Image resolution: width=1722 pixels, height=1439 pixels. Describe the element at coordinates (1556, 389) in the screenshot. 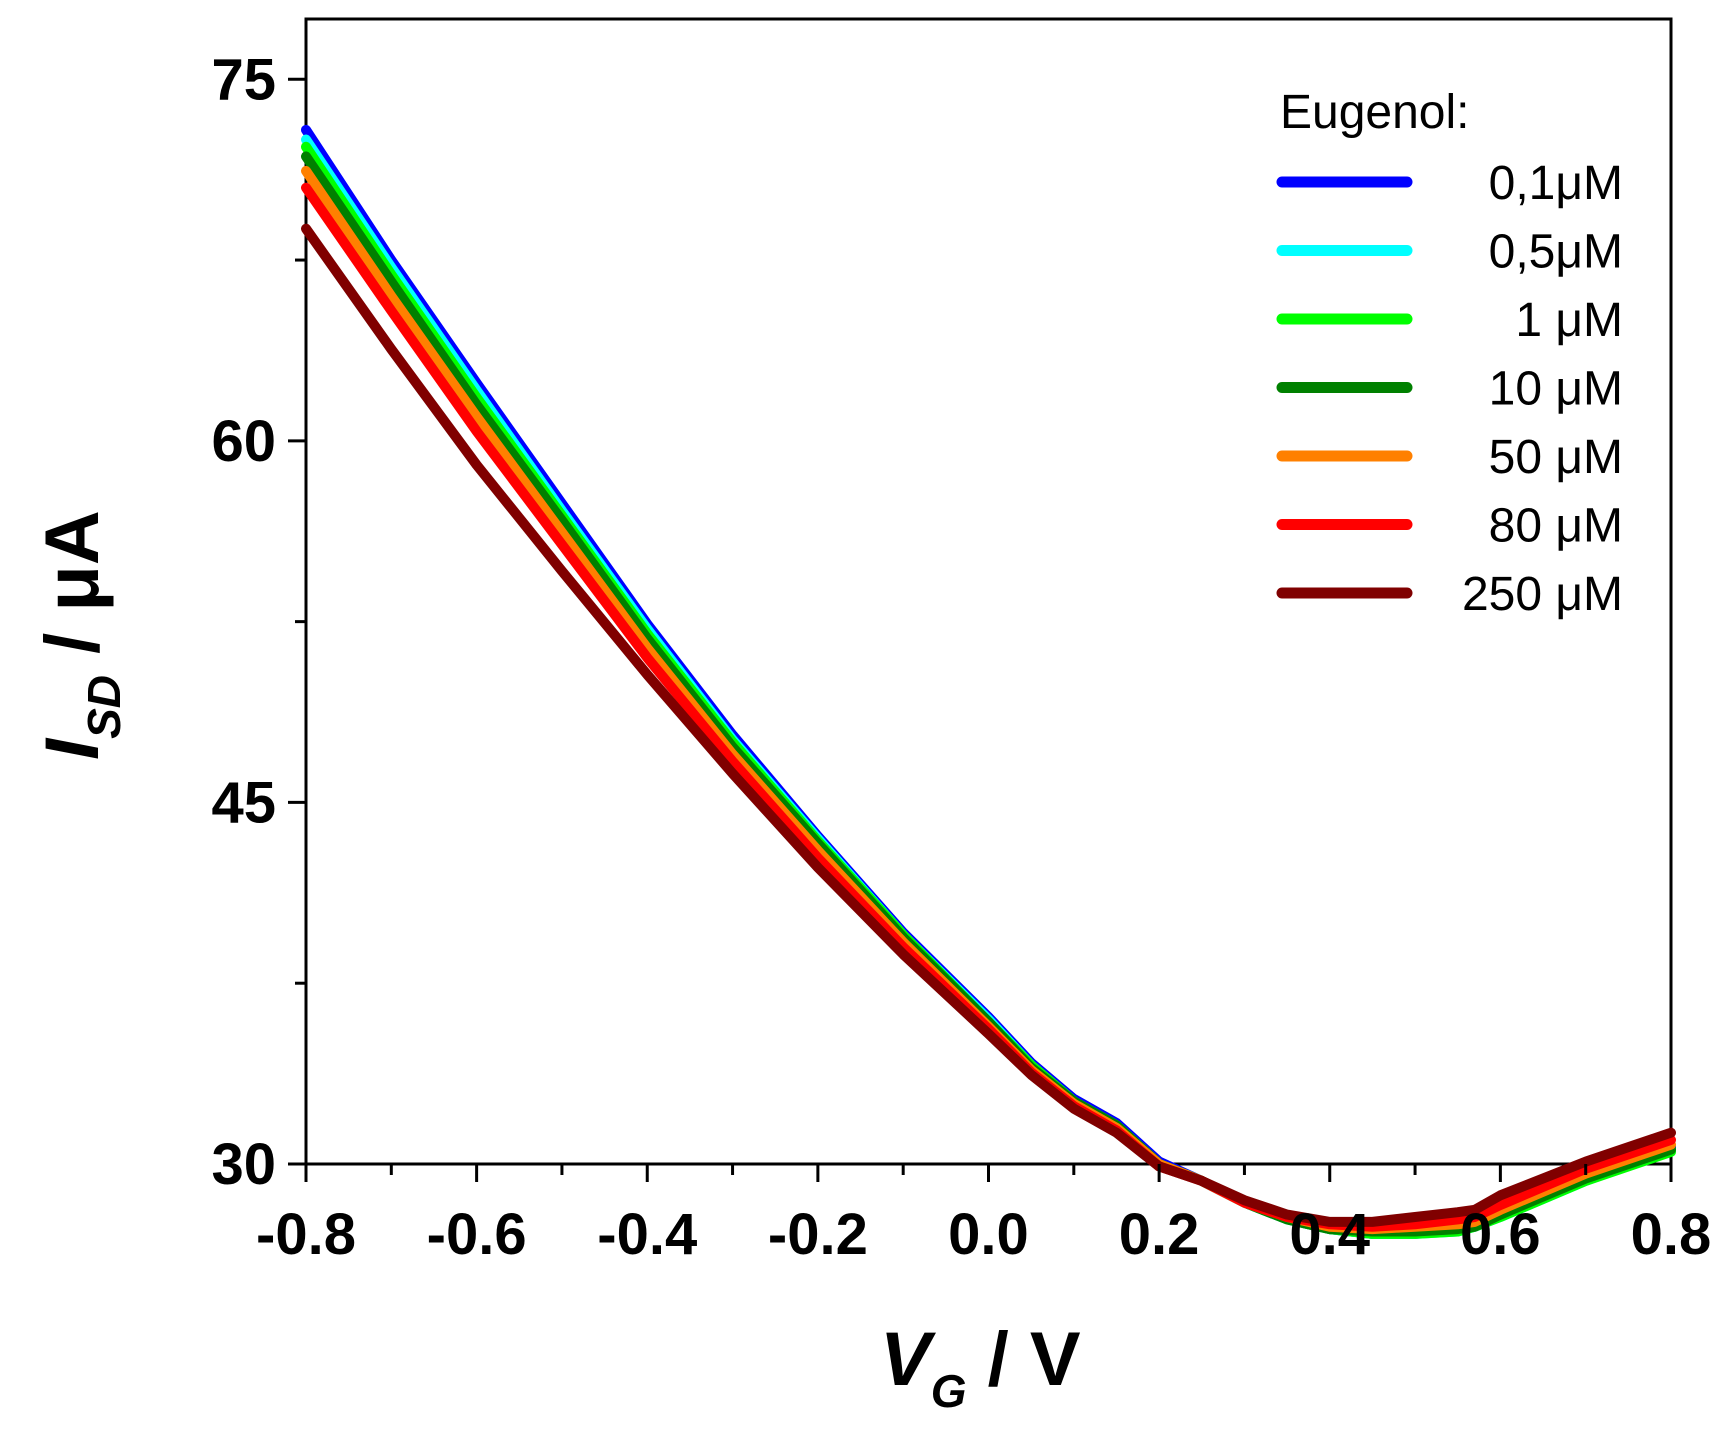

I see `legend-label: 10 μM` at that location.